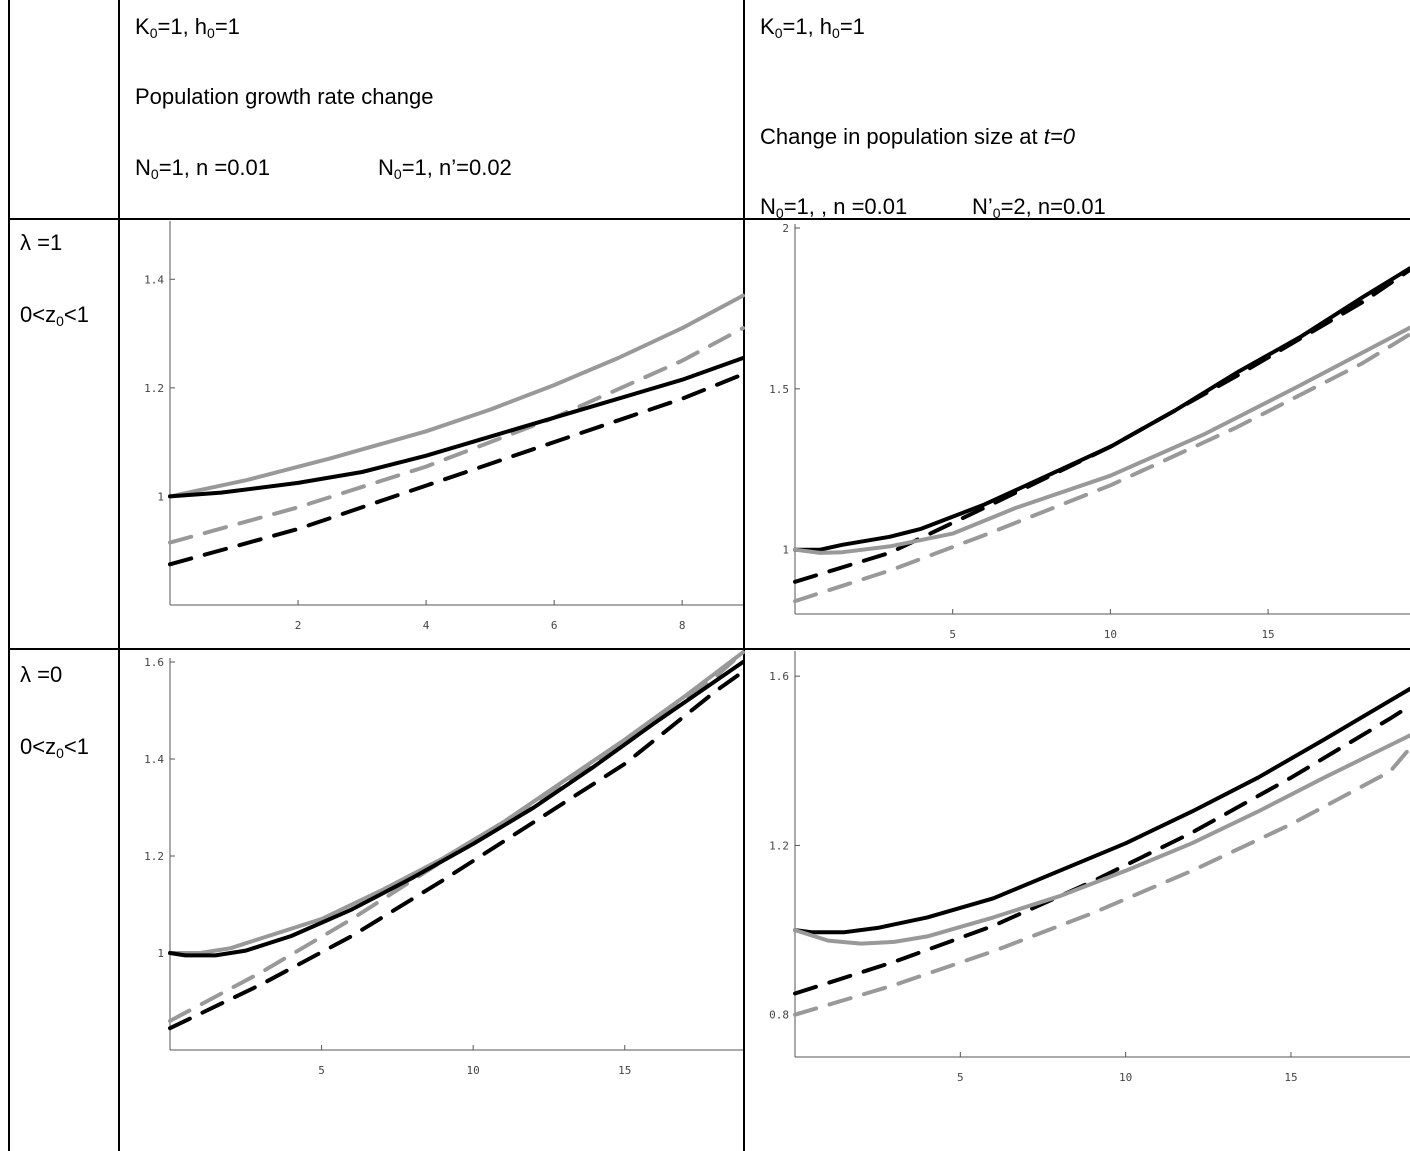 This screenshot has height=1151, width=1410. Describe the element at coordinates (709, 219) in the screenshot. I see `table-divider-header` at that location.